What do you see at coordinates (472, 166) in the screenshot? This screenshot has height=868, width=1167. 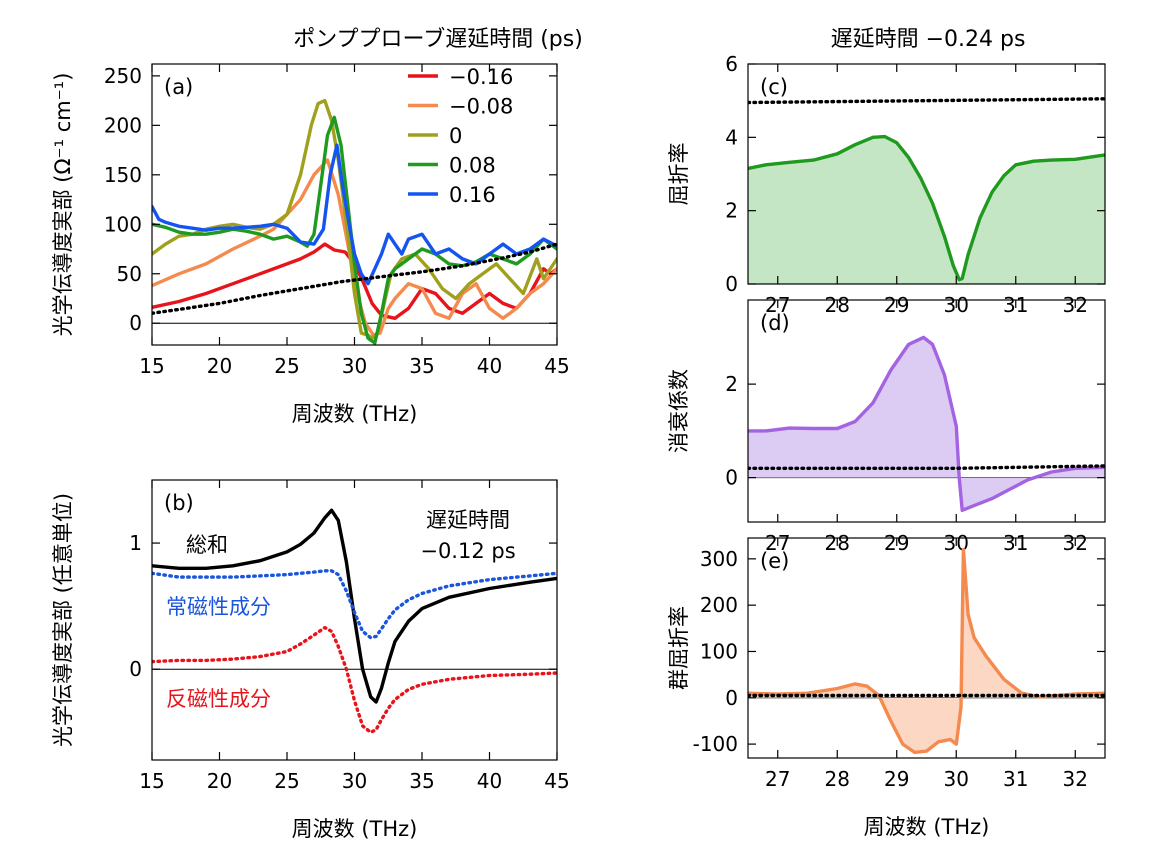 I see `legend-label: 0.08` at bounding box center [472, 166].